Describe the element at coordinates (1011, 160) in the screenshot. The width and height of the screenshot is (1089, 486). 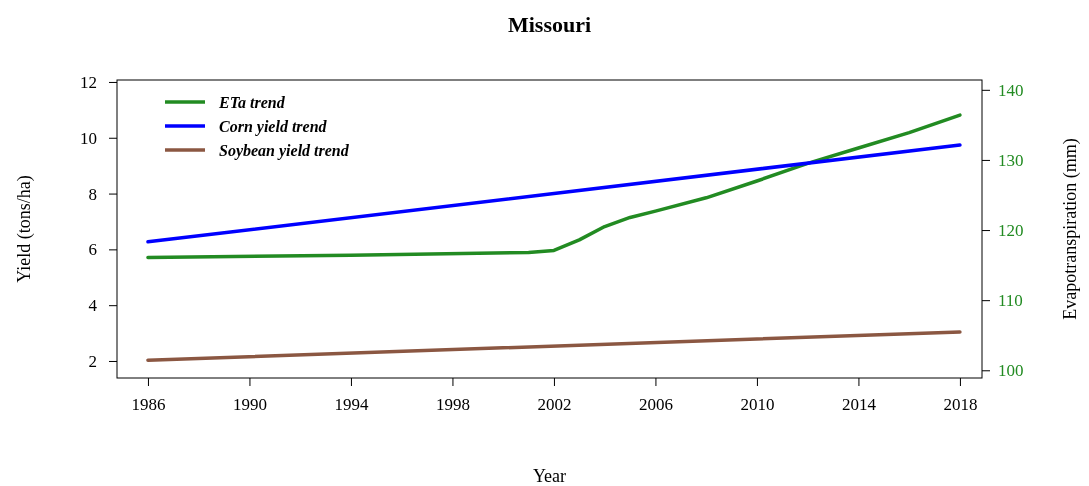
I see `y2-tick-label: 130` at that location.